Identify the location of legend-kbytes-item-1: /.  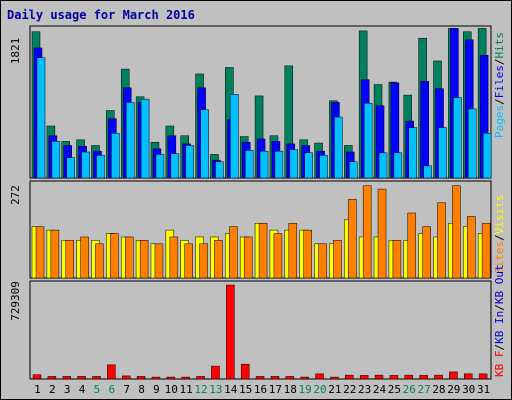
(499, 347).